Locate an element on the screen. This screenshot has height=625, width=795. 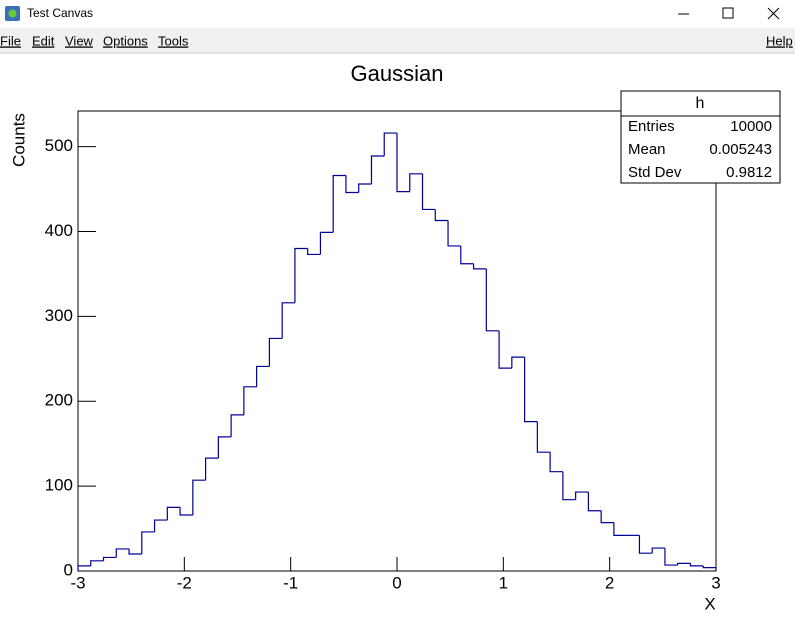
stats-value: 10000 is located at coordinates (751, 126).